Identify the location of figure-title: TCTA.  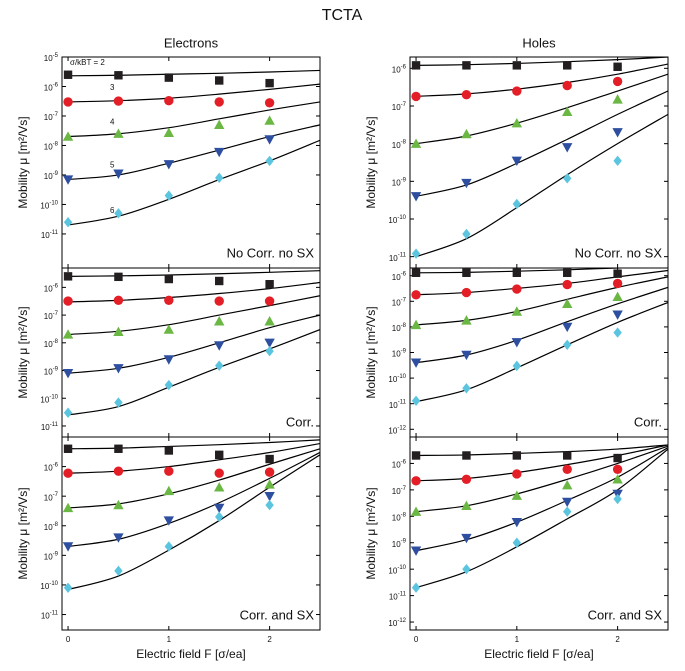
(342, 15).